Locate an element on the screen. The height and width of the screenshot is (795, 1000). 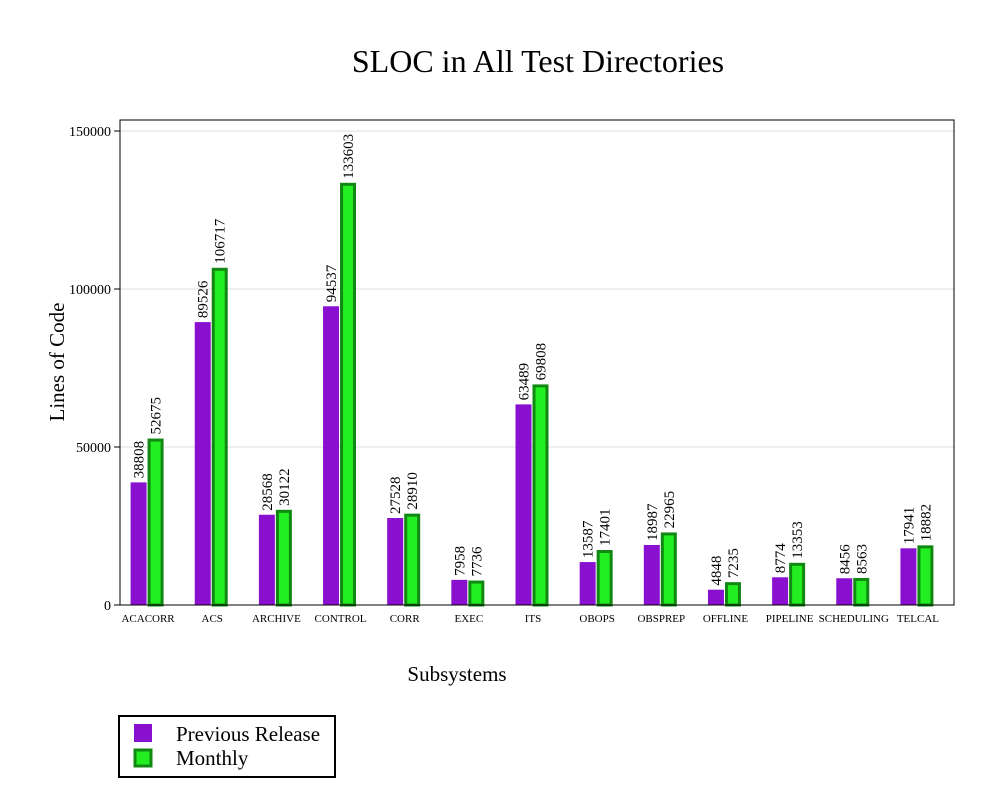
bar-previous-release-control is located at coordinates (331, 455).